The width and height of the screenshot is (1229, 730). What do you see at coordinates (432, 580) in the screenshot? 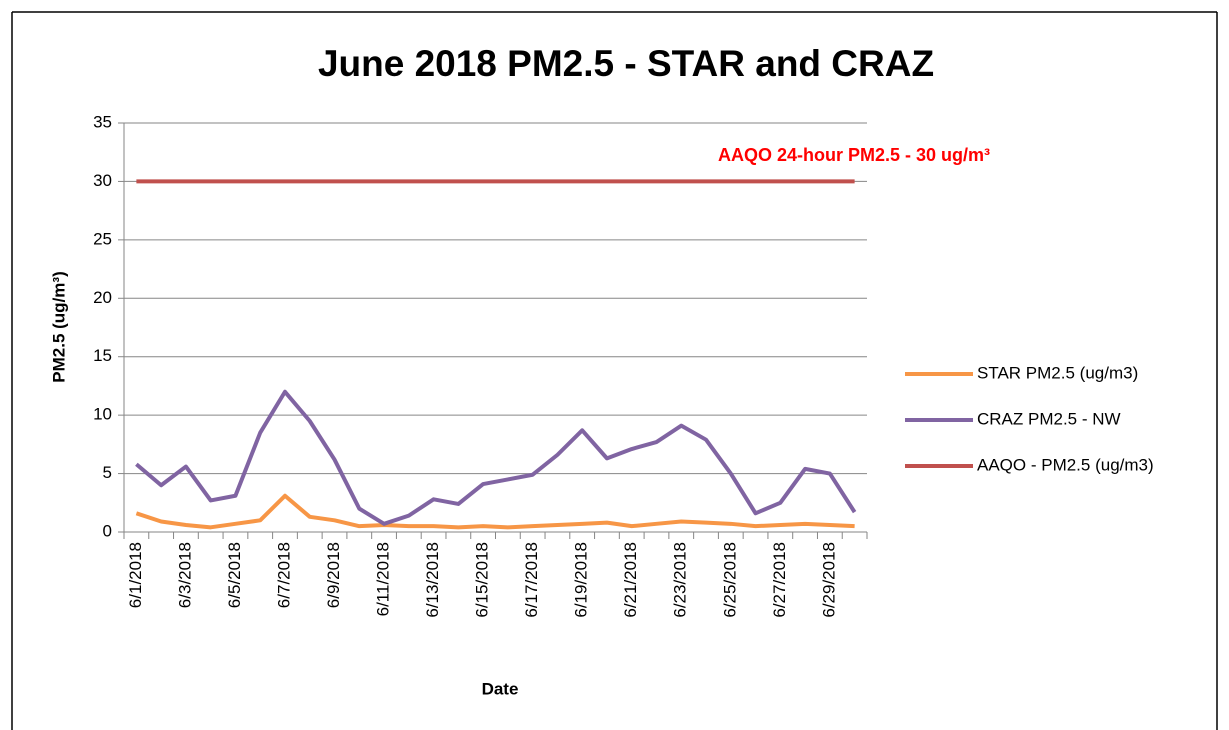
I see `x-tick-label: 6/13/2018` at bounding box center [432, 580].